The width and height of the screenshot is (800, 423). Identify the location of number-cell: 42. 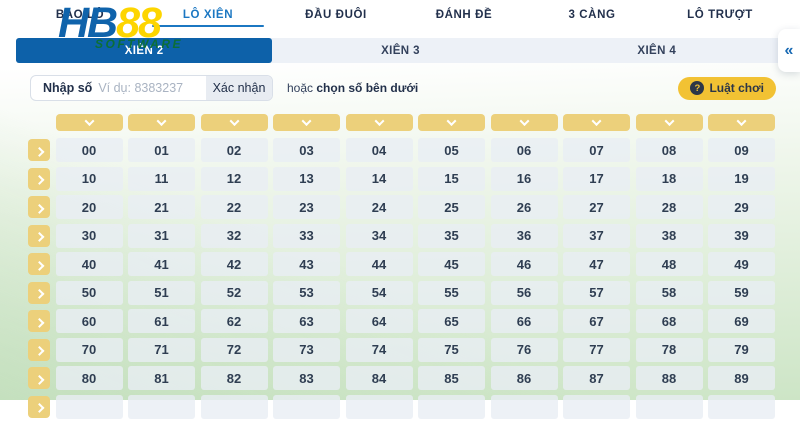
(234, 264).